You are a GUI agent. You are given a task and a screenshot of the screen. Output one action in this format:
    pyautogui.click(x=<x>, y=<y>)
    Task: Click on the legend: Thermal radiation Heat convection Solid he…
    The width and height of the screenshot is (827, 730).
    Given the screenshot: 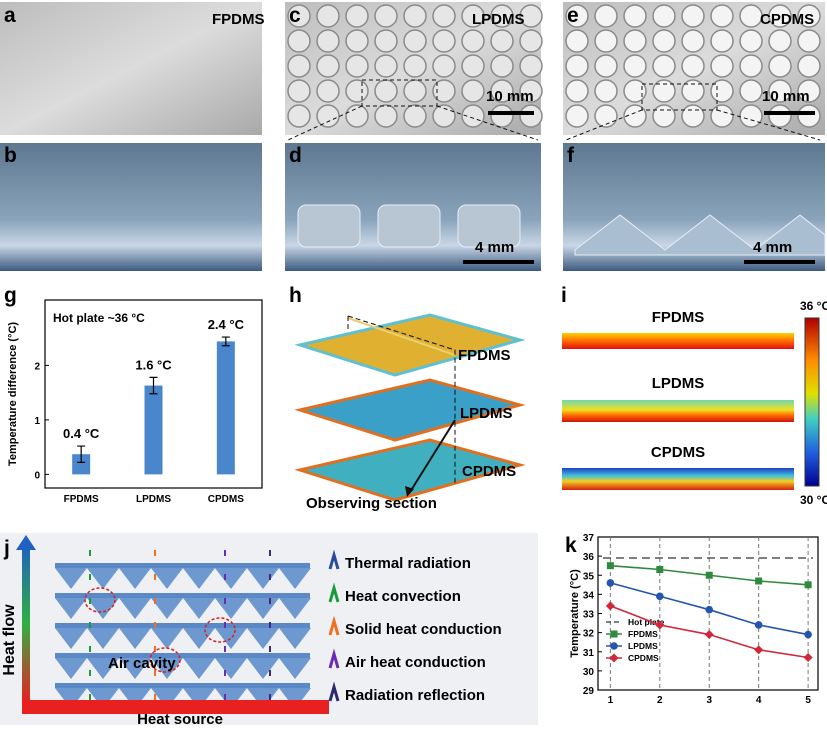 What is the action you would take?
    pyautogui.click(x=415, y=626)
    